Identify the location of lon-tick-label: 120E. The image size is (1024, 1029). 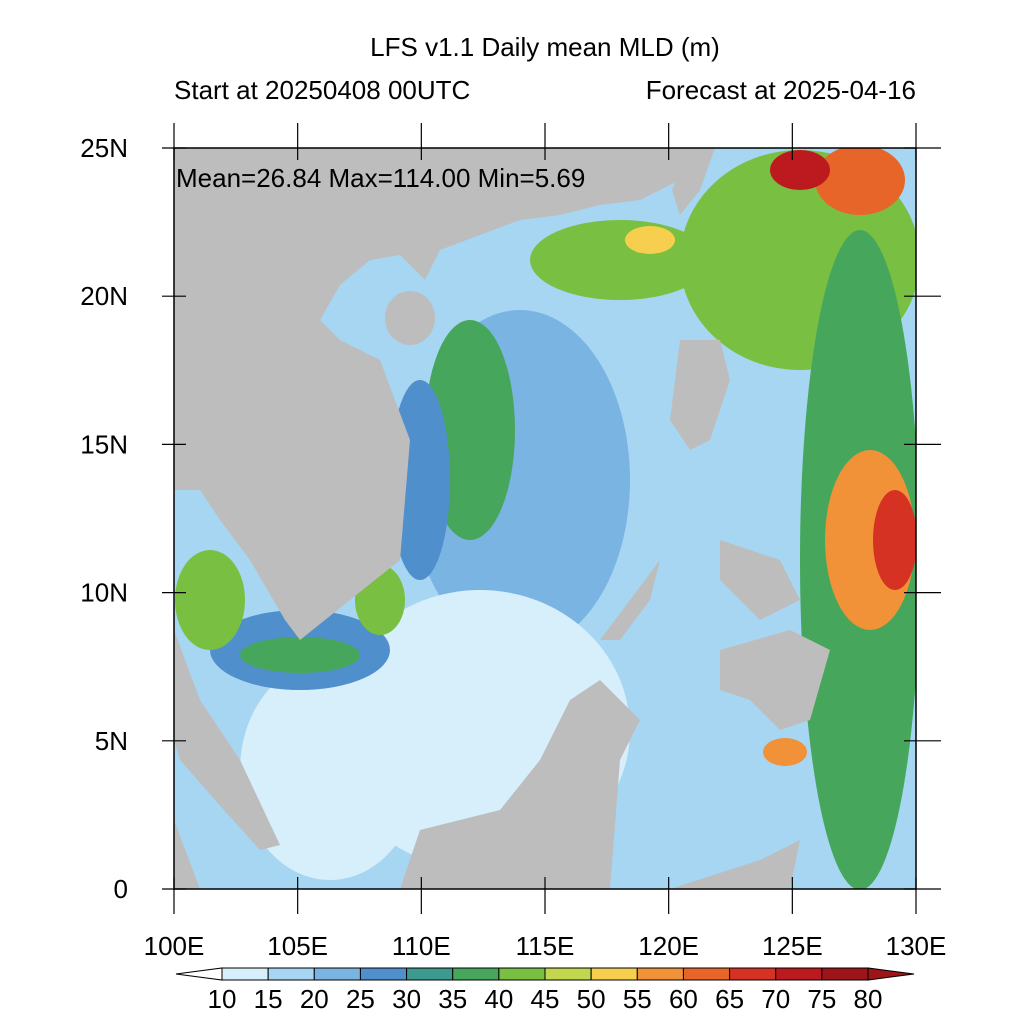
(668, 946).